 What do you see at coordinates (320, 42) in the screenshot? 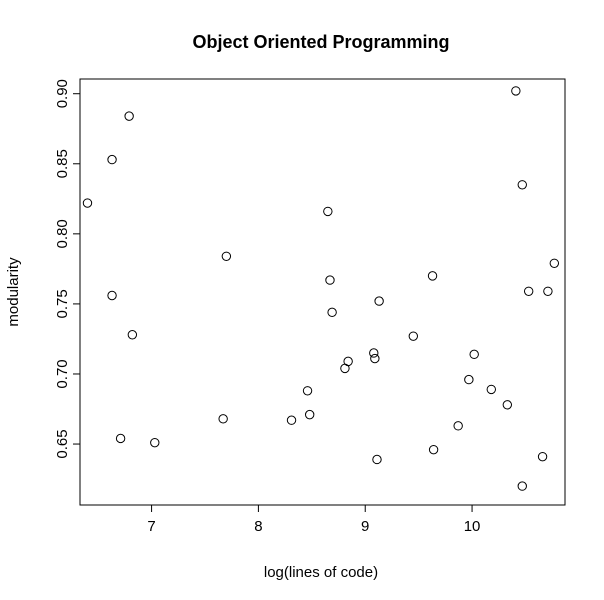
I see `chart-title: Object Oriented Programming` at bounding box center [320, 42].